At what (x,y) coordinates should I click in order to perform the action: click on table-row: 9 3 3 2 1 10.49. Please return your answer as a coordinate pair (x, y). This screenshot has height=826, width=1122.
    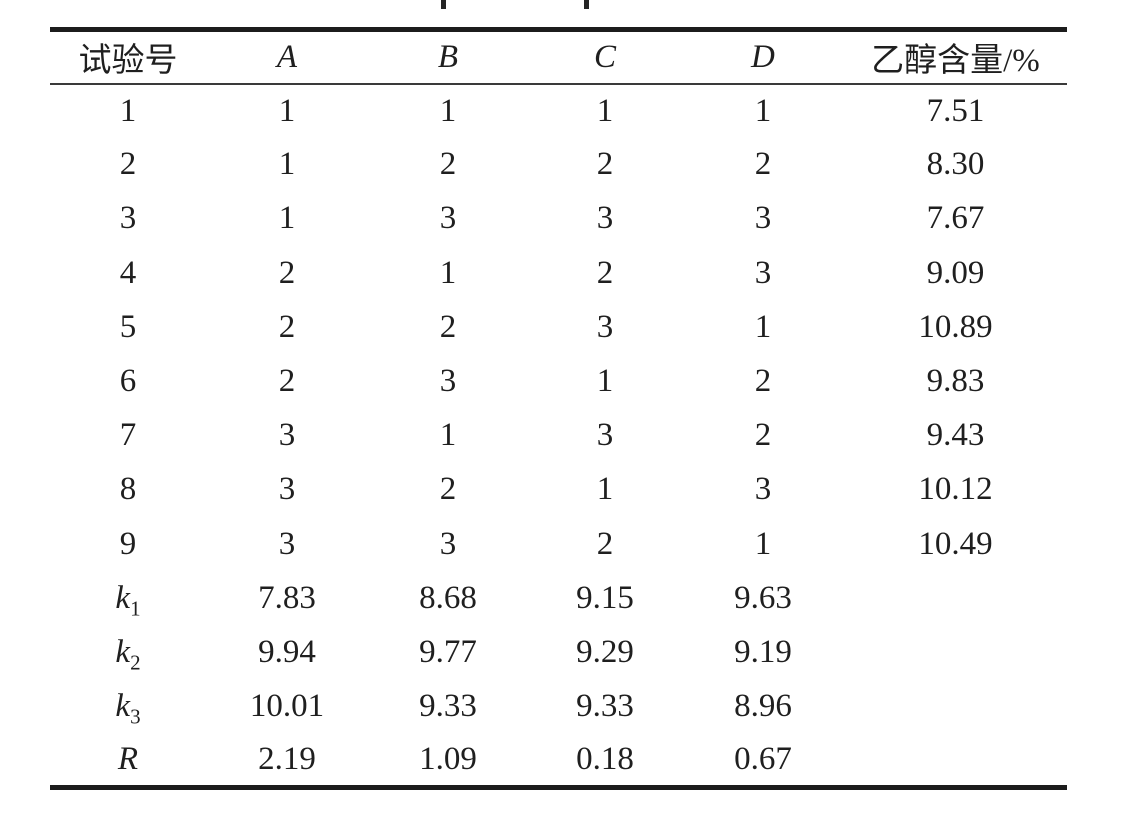
    Looking at the image, I should click on (558, 544).